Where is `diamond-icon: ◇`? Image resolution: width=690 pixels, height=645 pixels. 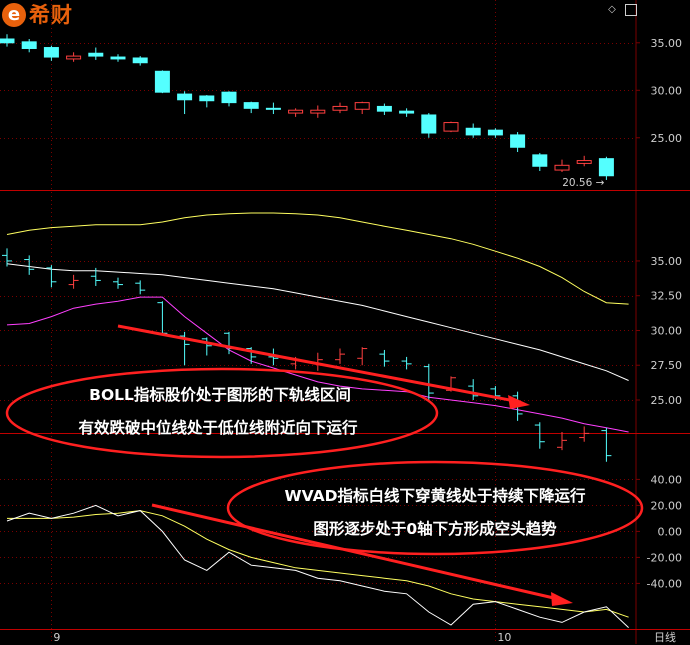 diamond-icon: ◇ is located at coordinates (612, 9).